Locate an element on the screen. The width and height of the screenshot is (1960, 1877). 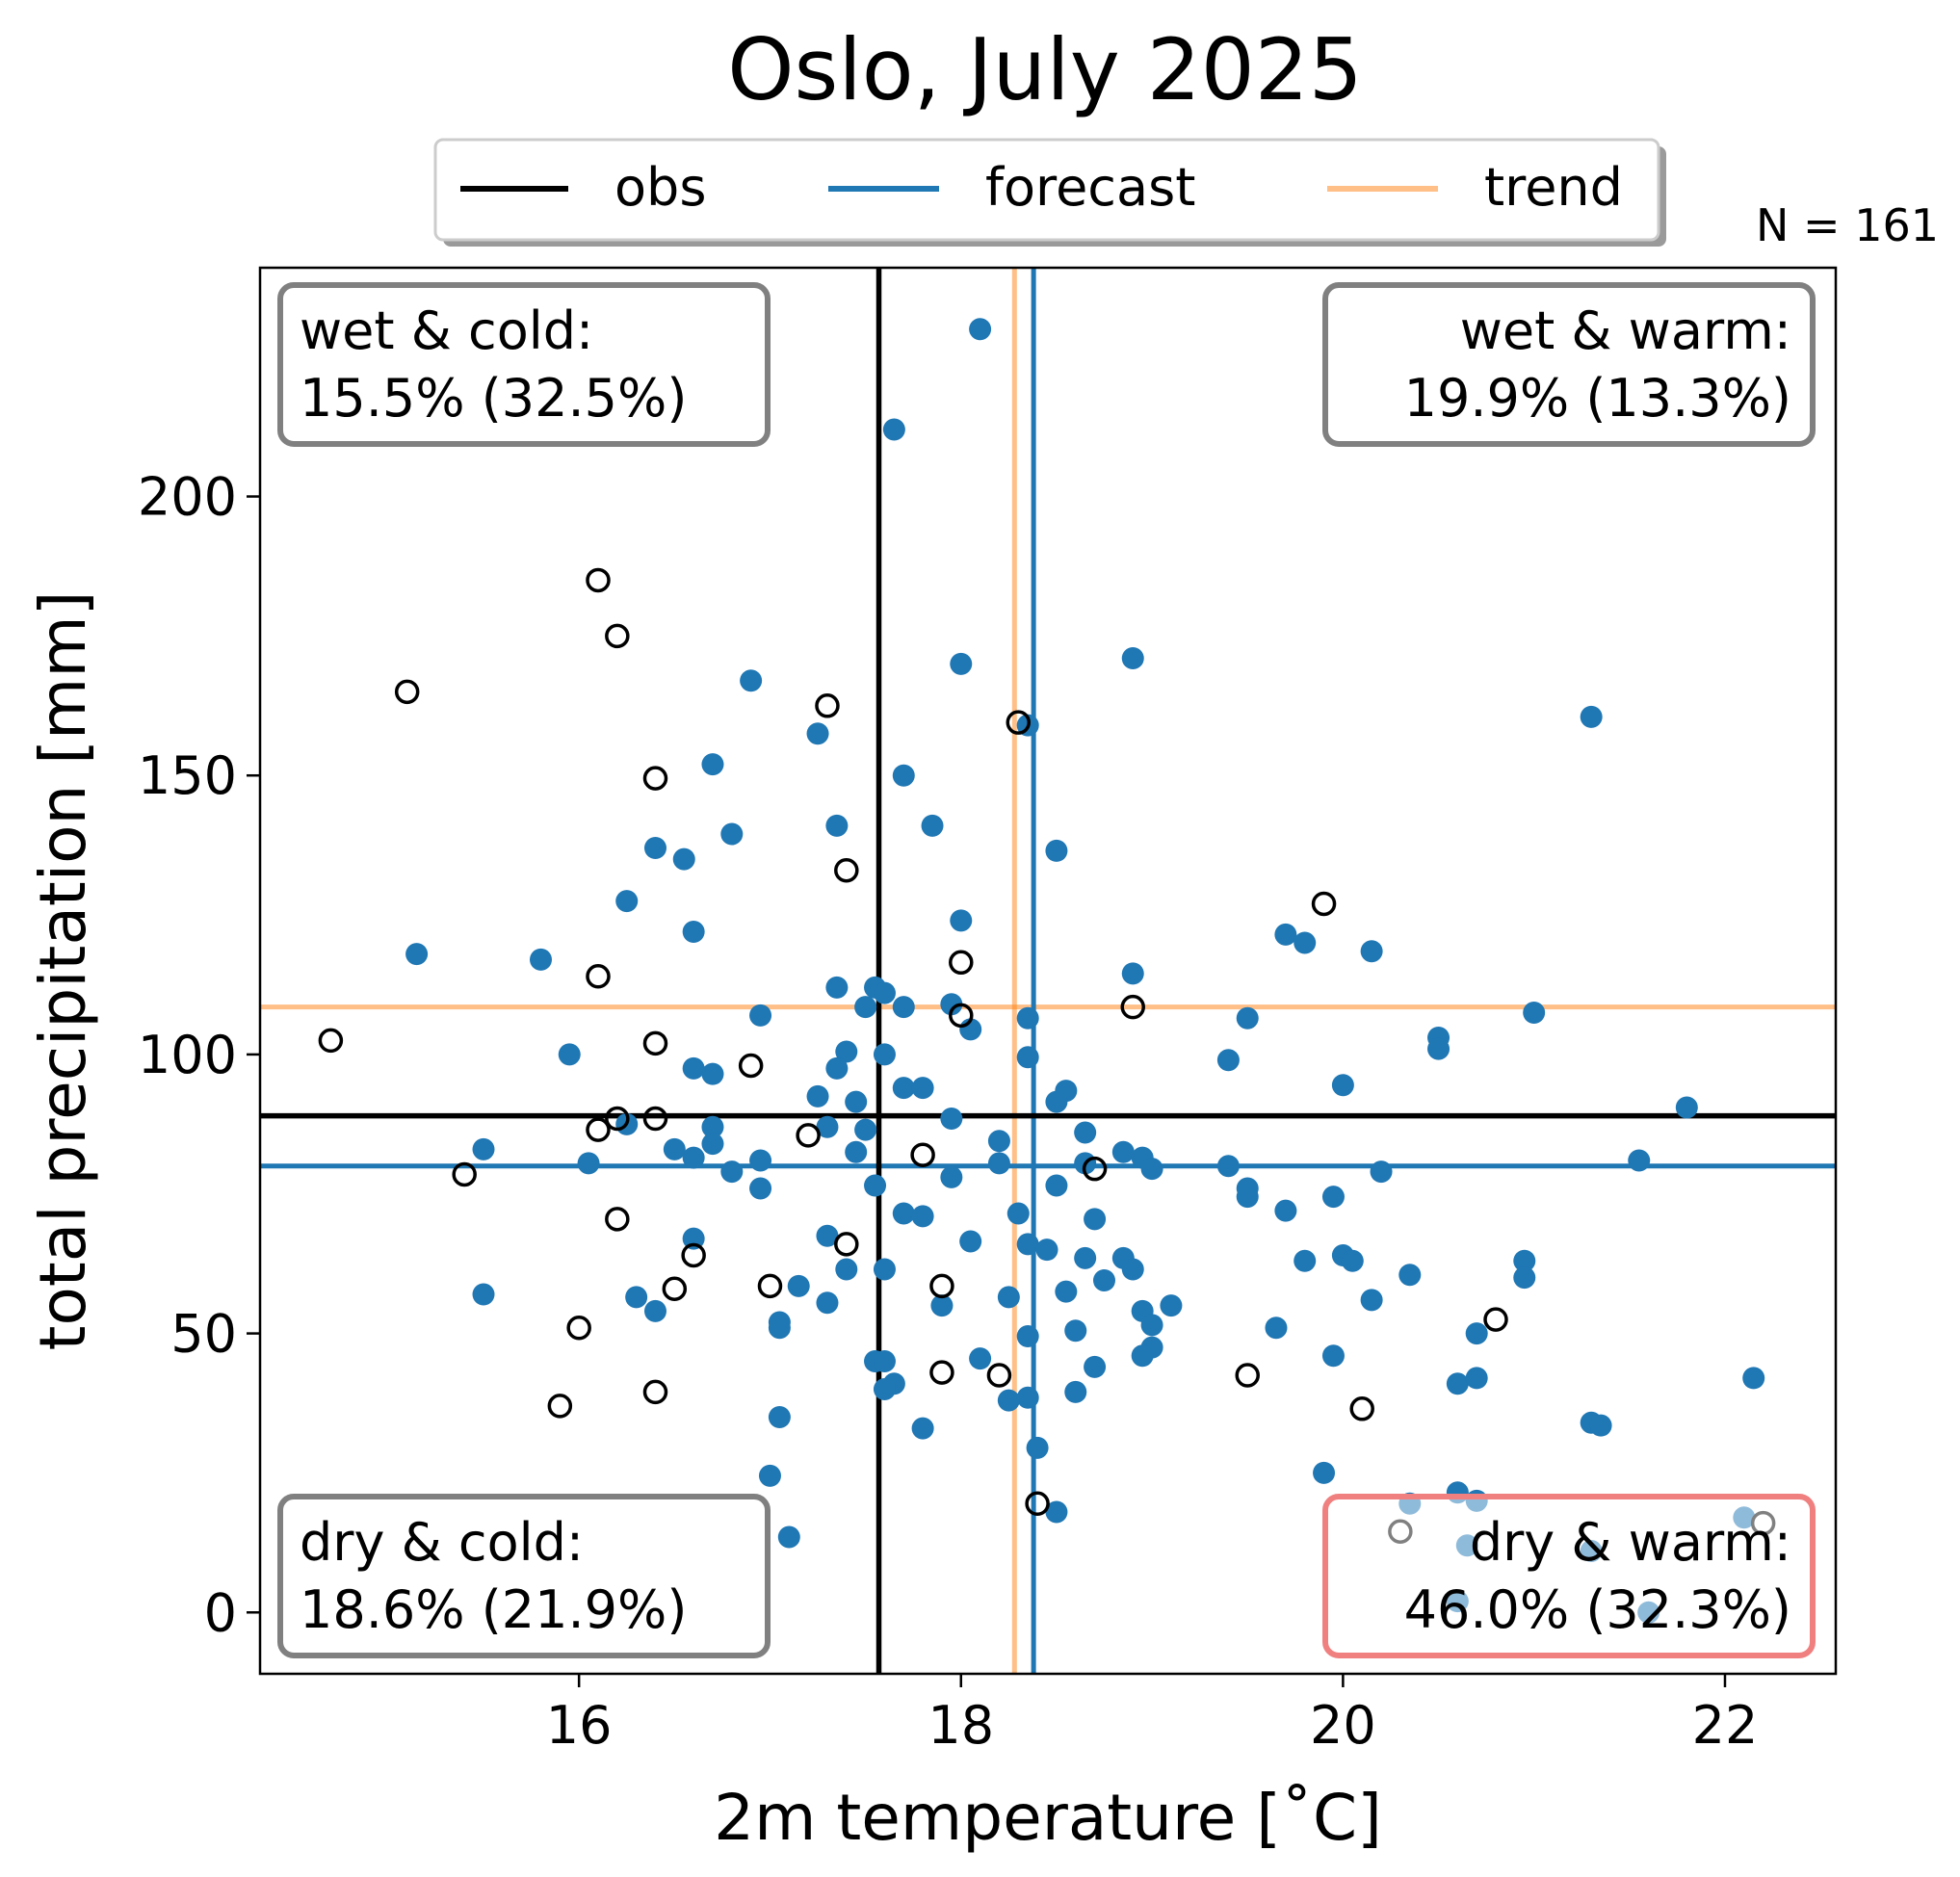
y-tick-label: 50 is located at coordinates (203, 1335).